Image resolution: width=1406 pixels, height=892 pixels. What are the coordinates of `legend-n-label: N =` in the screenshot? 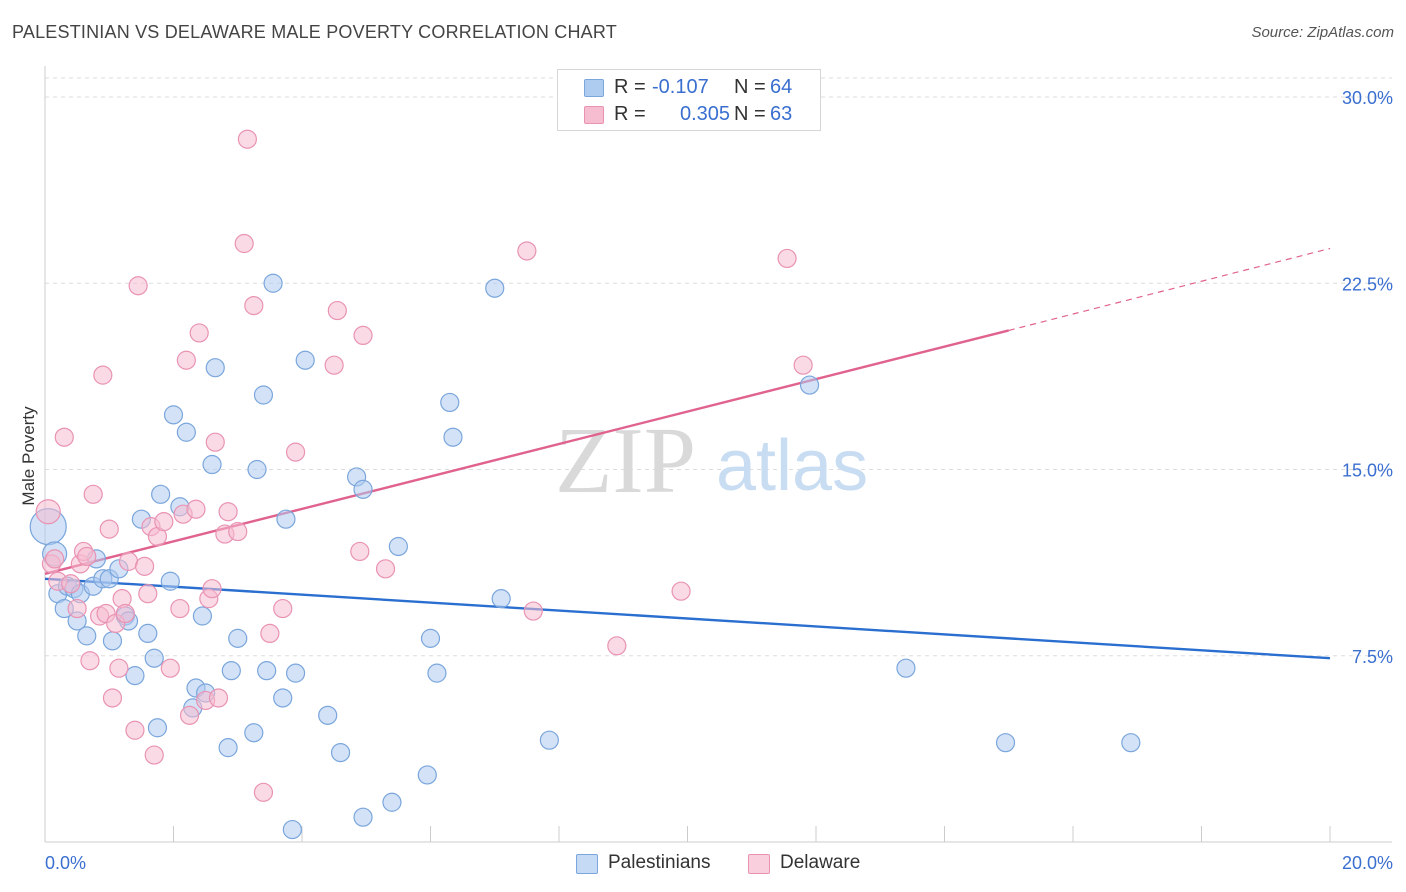 It's located at (750, 114).